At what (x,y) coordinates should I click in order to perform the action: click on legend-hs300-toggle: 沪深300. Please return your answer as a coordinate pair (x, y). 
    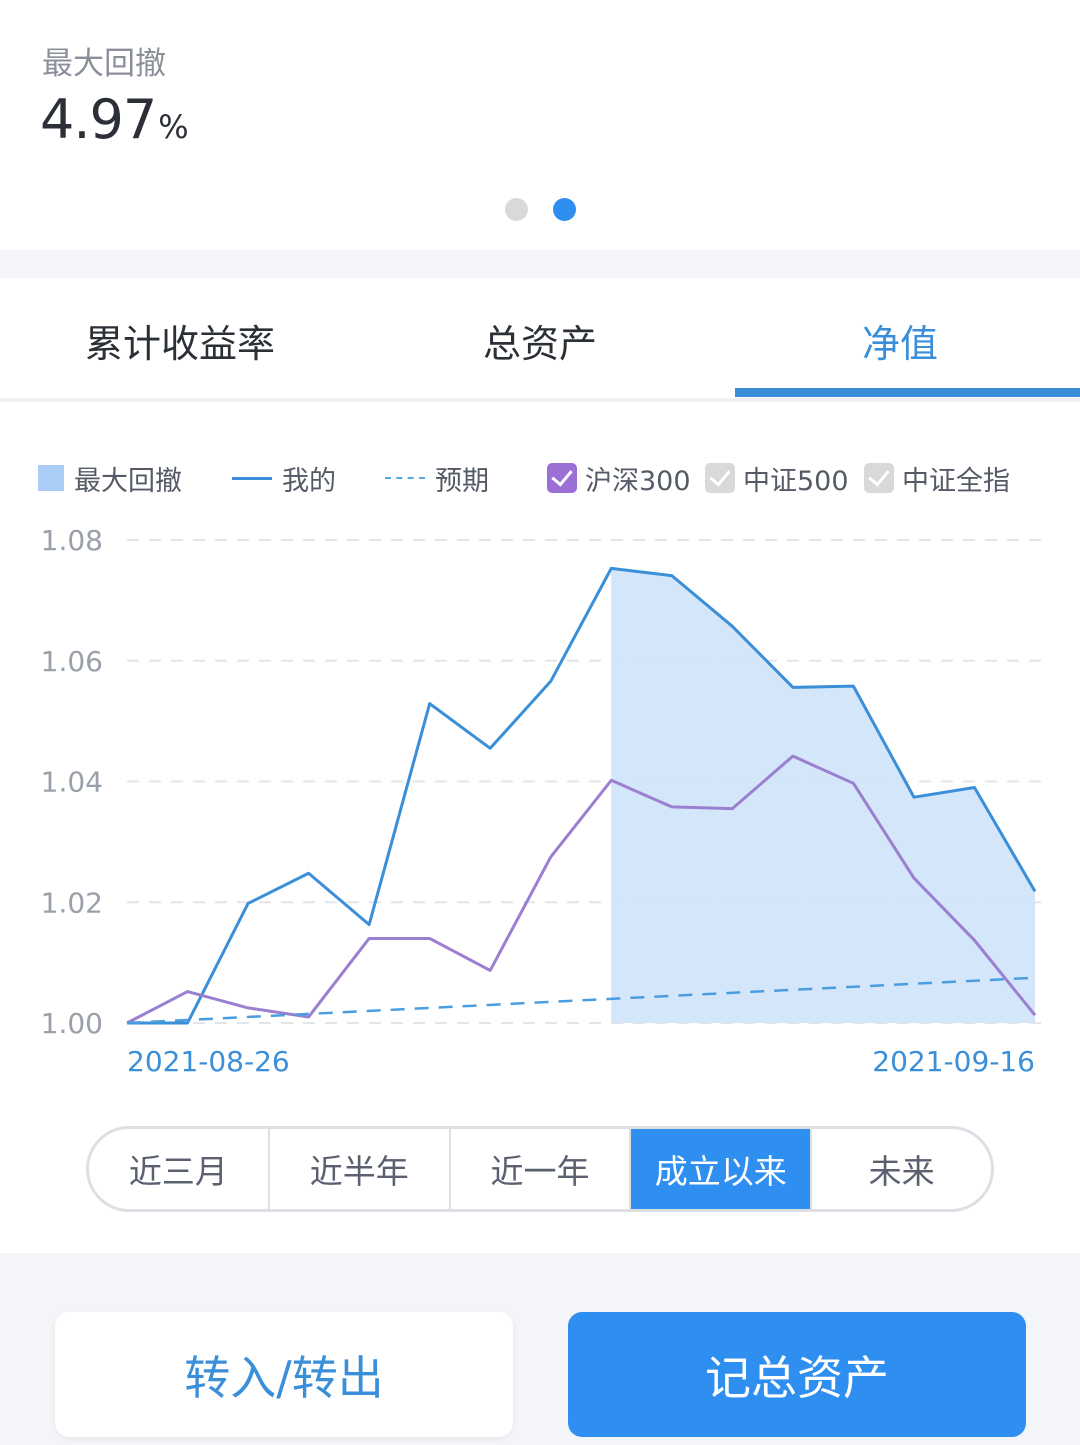
    Looking at the image, I should click on (619, 478).